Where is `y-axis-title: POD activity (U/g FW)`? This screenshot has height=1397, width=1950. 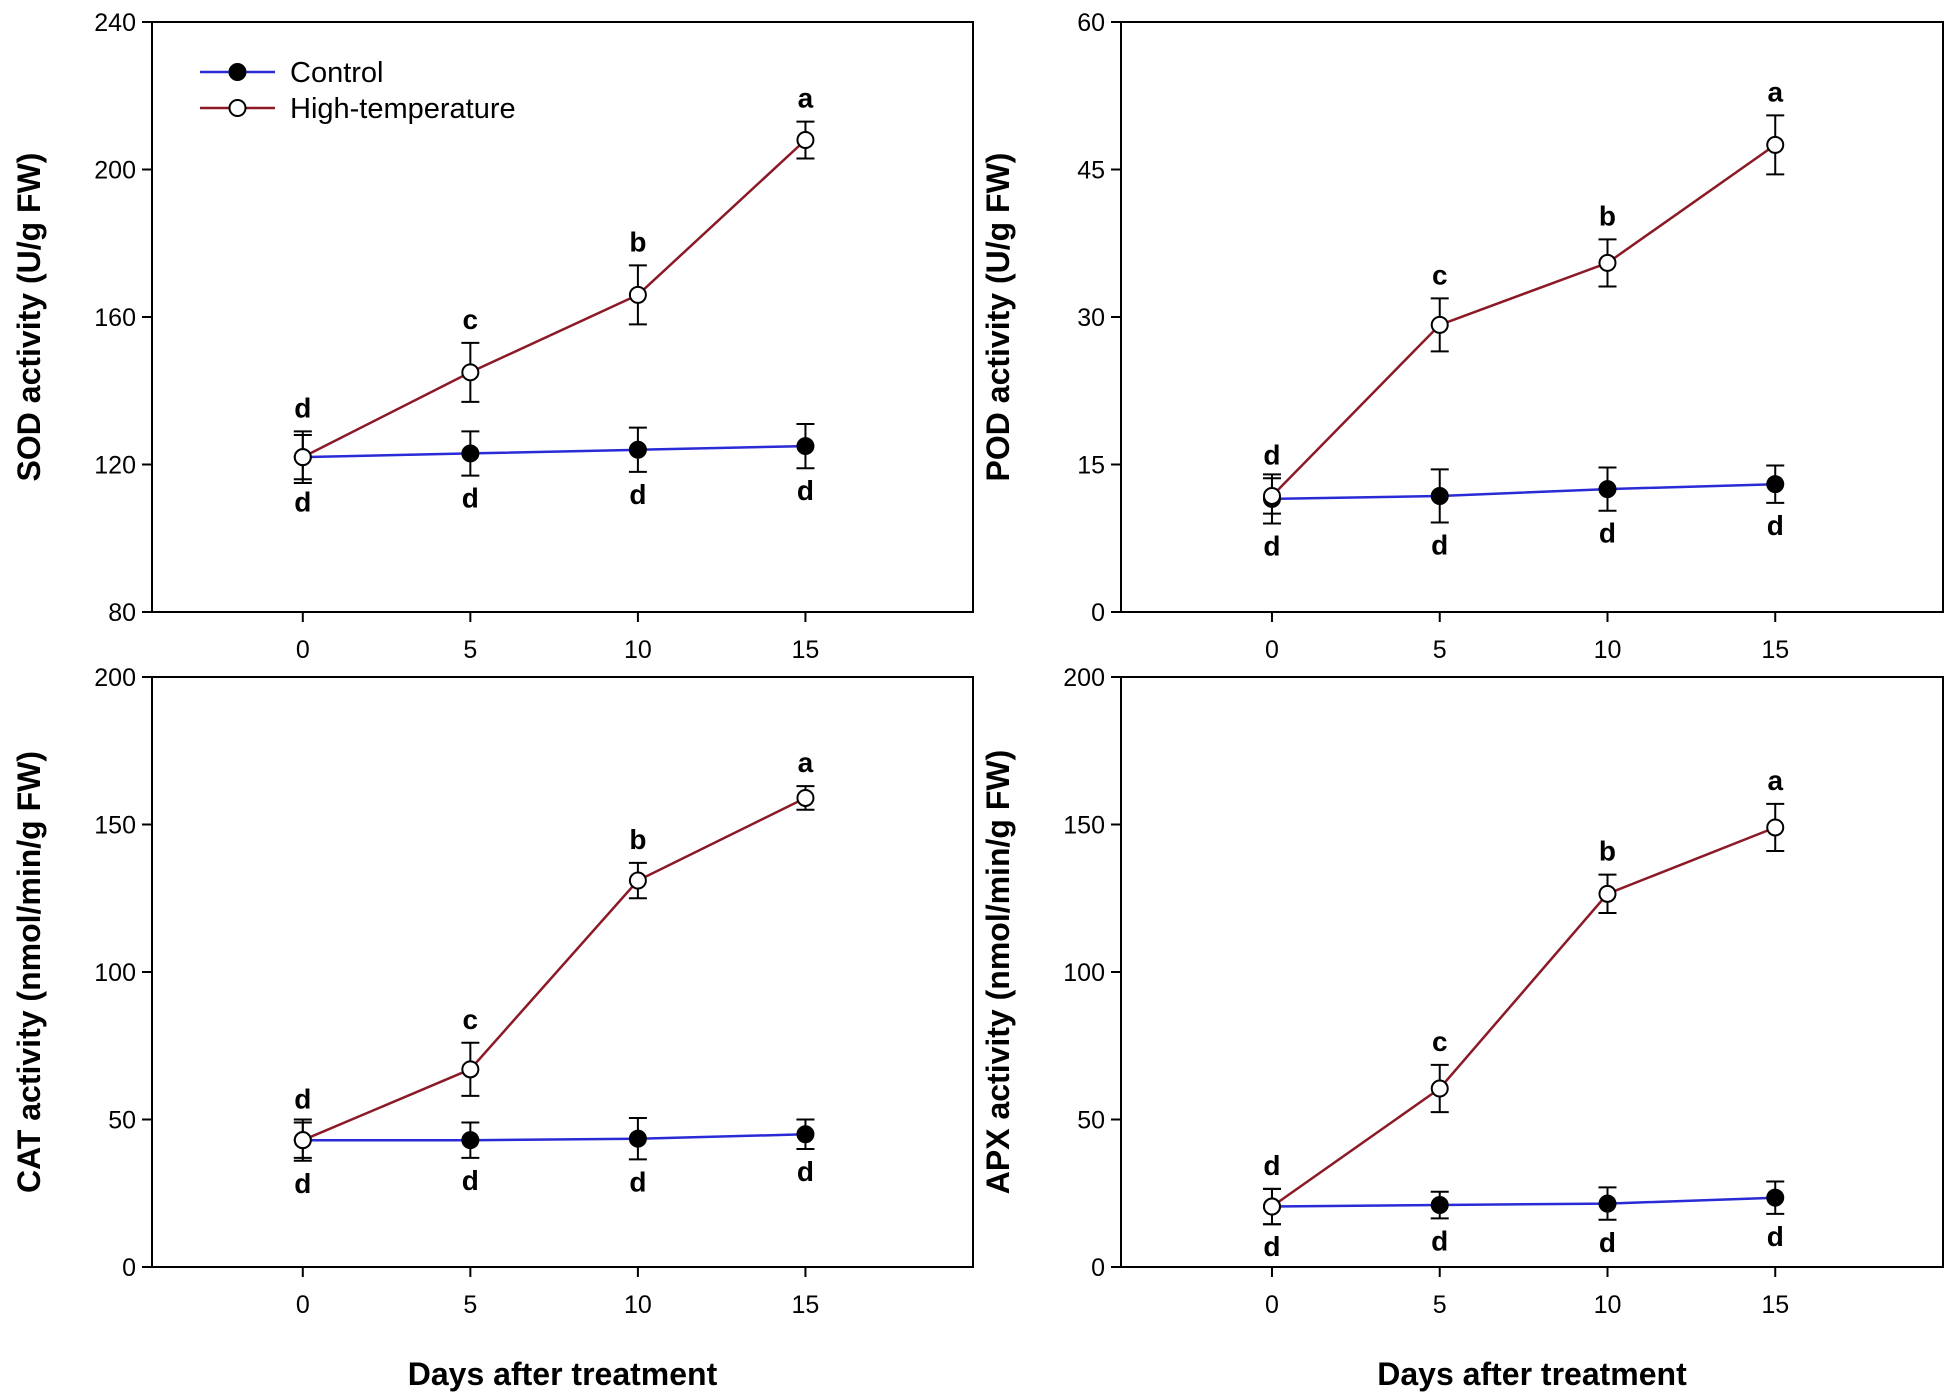
y-axis-title: POD activity (U/g FW) is located at coordinates (998, 317).